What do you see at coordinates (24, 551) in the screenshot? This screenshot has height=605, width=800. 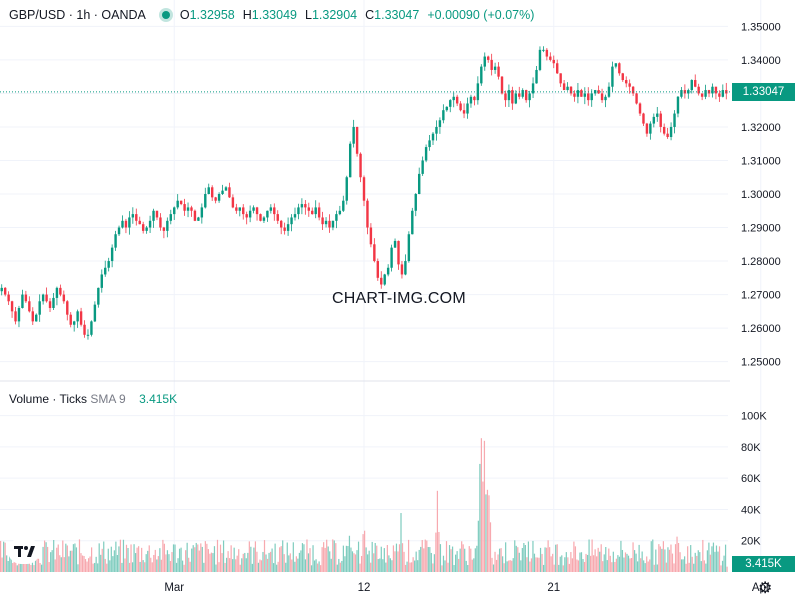 I see `tradingview-logo-icon` at bounding box center [24, 551].